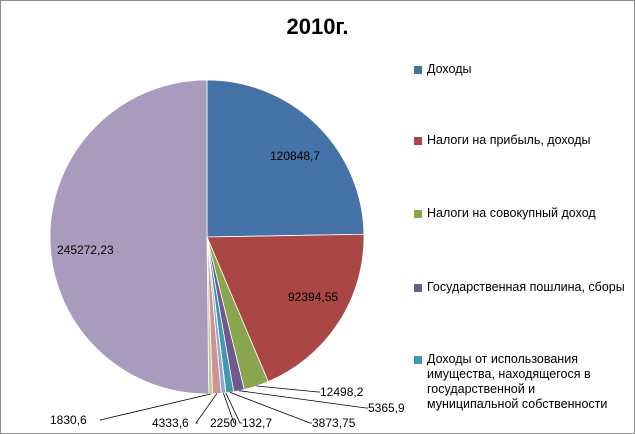  Describe the element at coordinates (257, 423) in the screenshot. I see `data-label: 132,7` at that location.